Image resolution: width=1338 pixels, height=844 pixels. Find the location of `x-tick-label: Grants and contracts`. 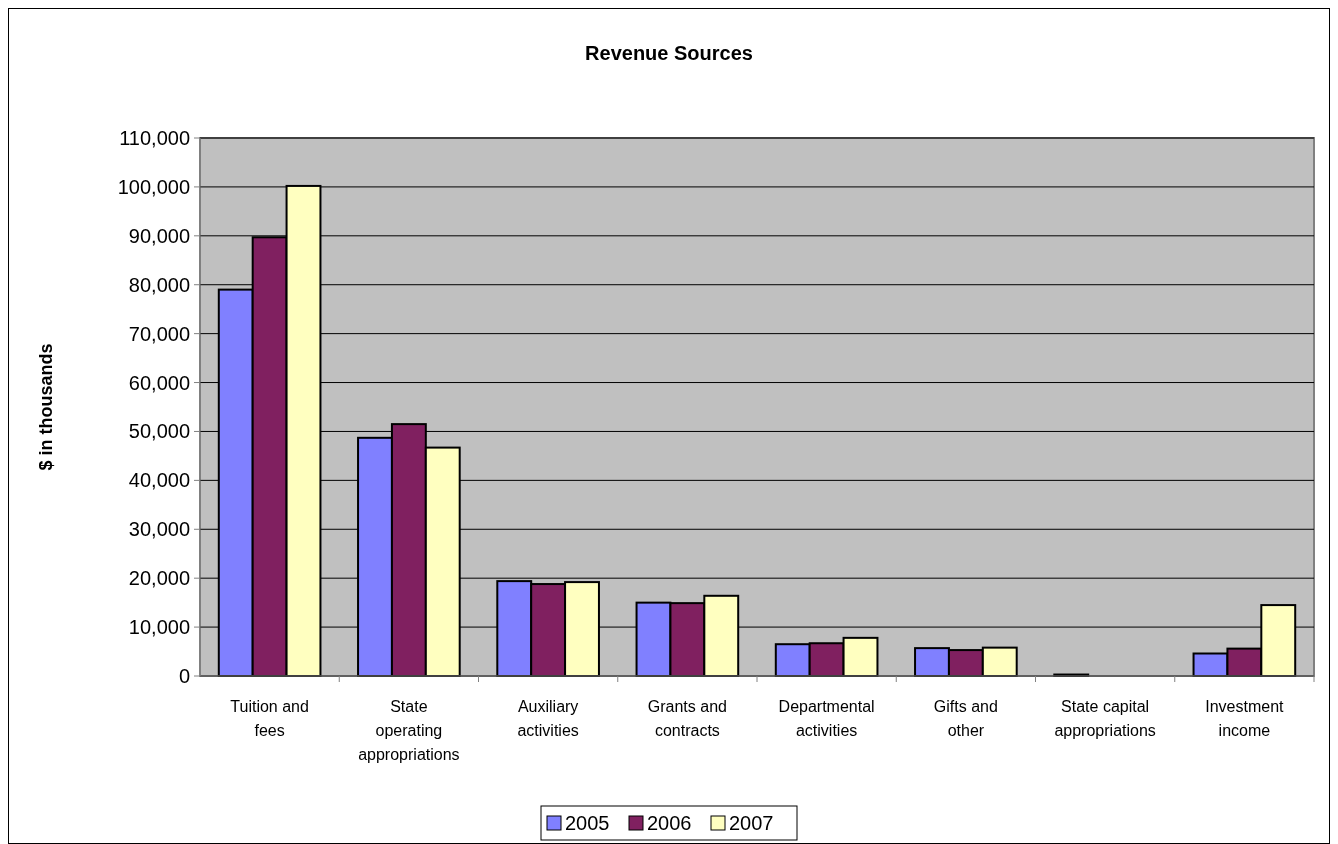

x-tick-label: Grants and contracts is located at coordinates (687, 718).